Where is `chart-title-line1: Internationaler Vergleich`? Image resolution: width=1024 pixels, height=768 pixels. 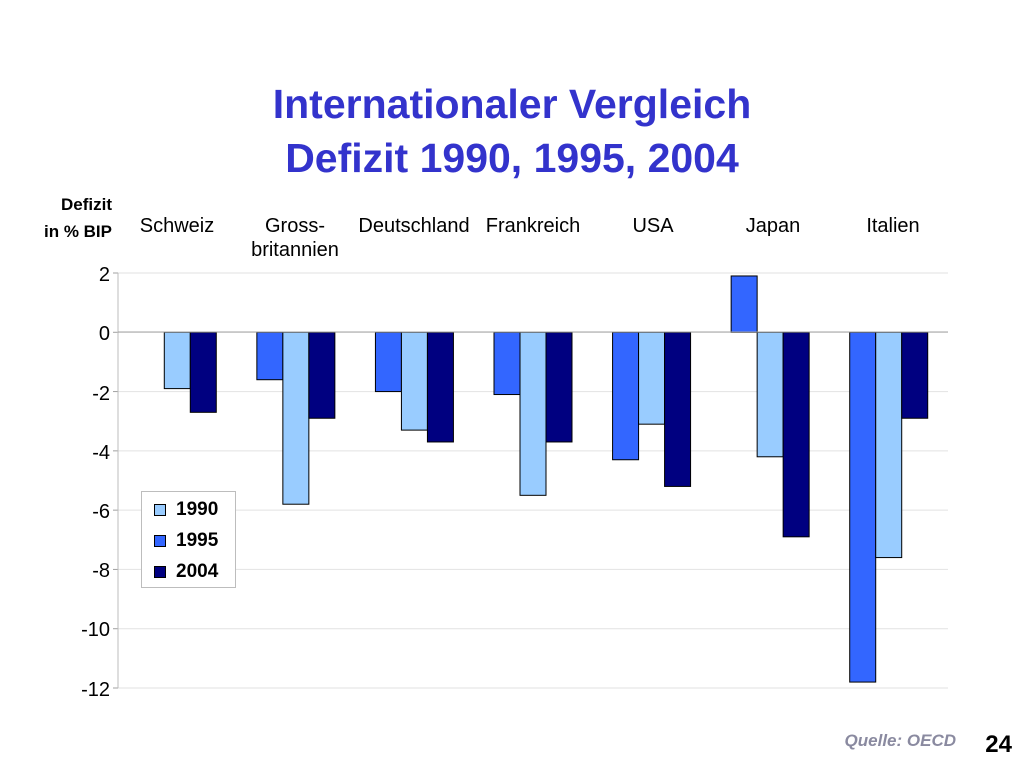
chart-title-line1: Internationaler Vergleich is located at coordinates (512, 104).